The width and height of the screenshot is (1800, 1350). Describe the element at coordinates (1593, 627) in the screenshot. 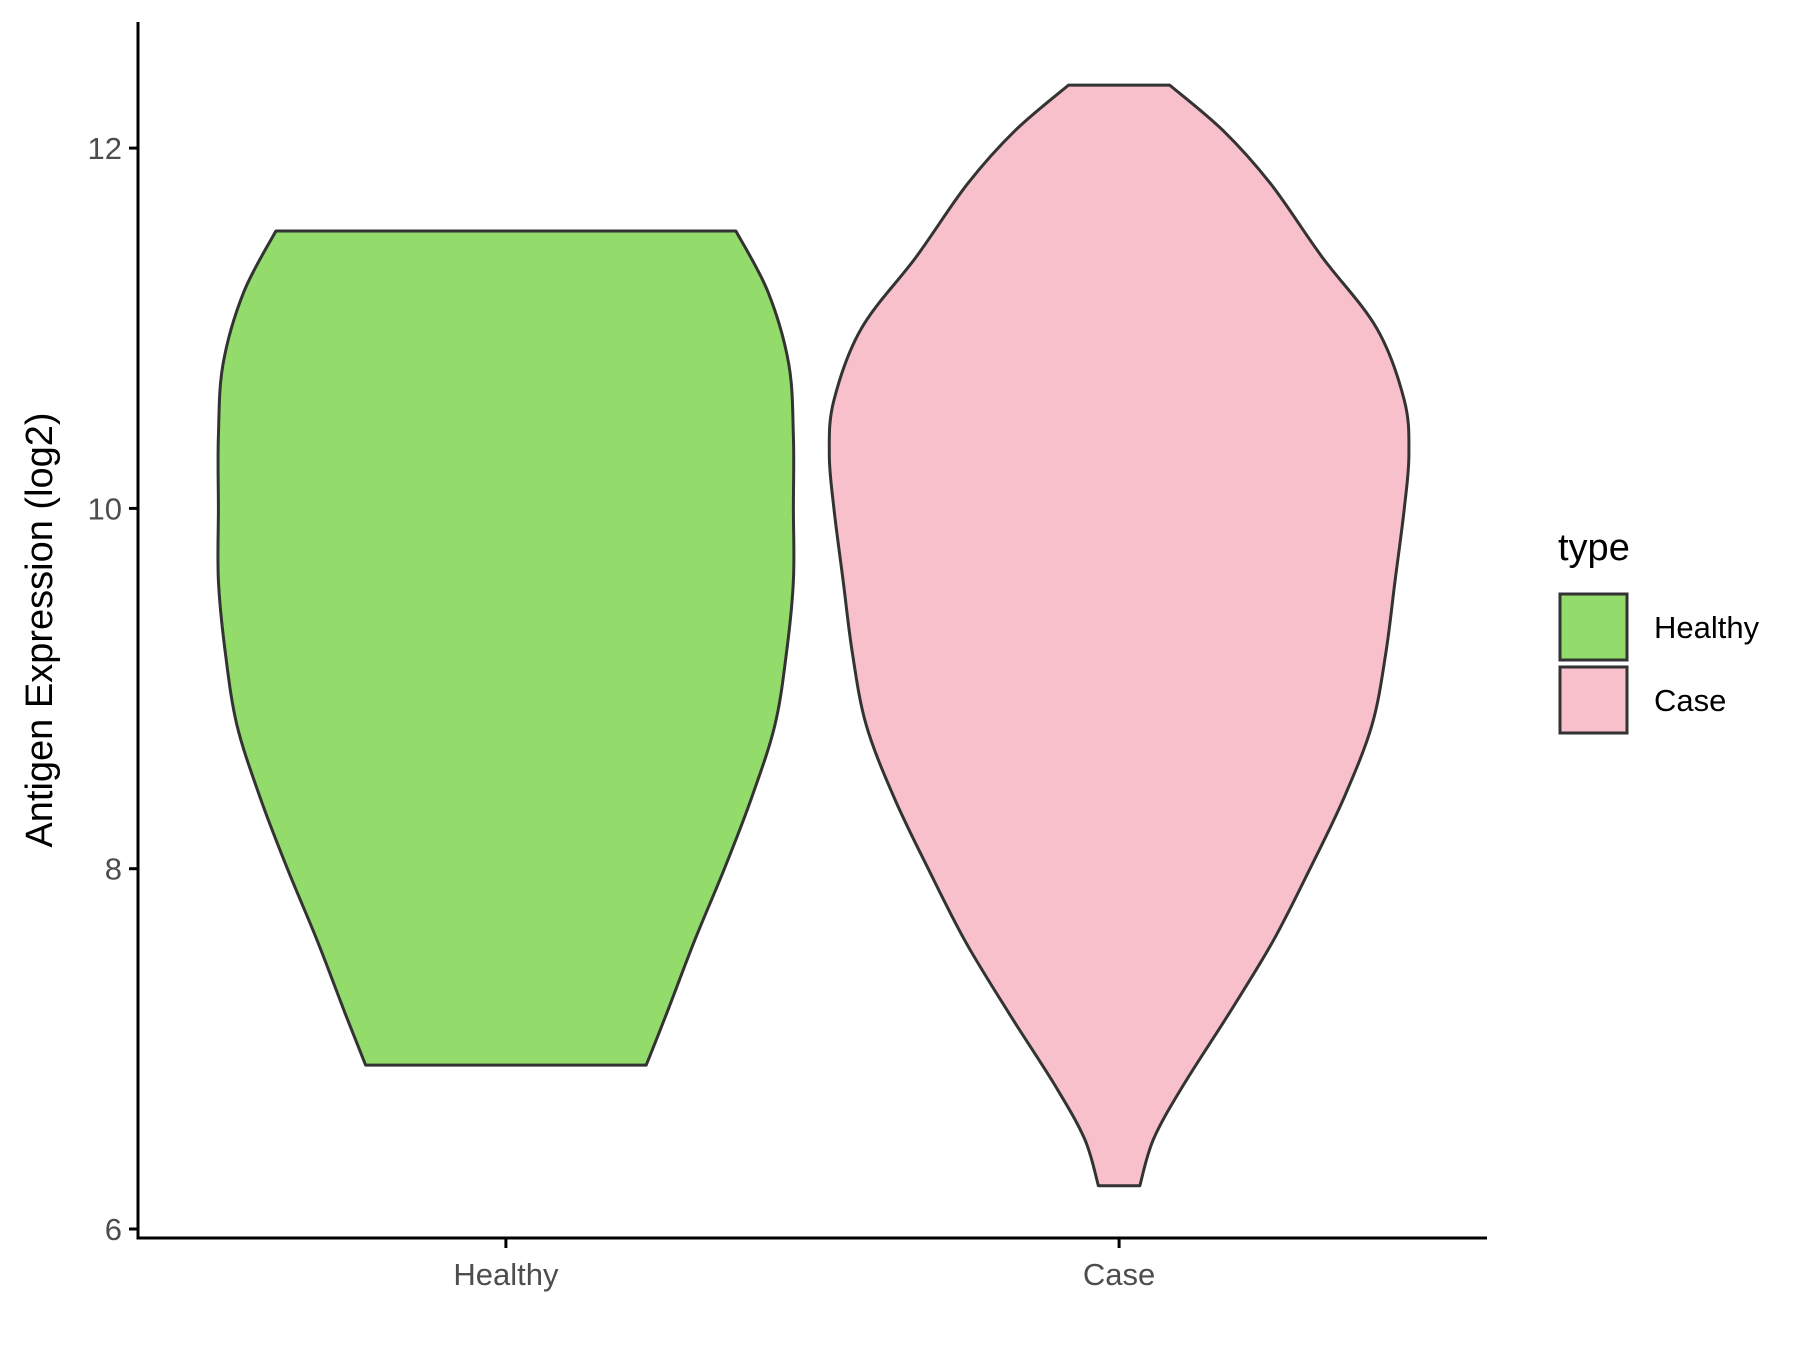

I see `legend-swatch-healthy` at that location.